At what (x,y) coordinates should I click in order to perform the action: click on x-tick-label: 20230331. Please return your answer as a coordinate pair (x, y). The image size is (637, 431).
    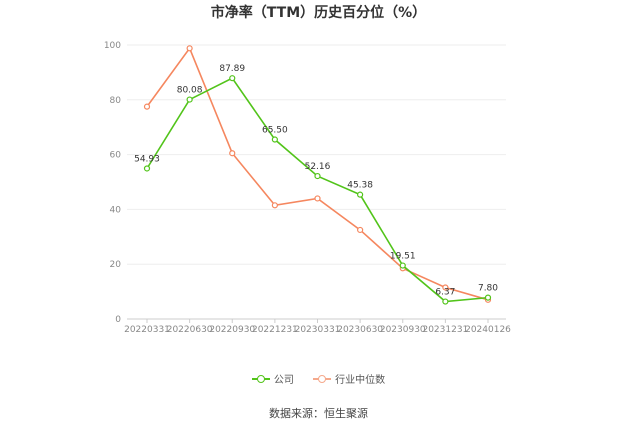
    Looking at the image, I should click on (318, 330).